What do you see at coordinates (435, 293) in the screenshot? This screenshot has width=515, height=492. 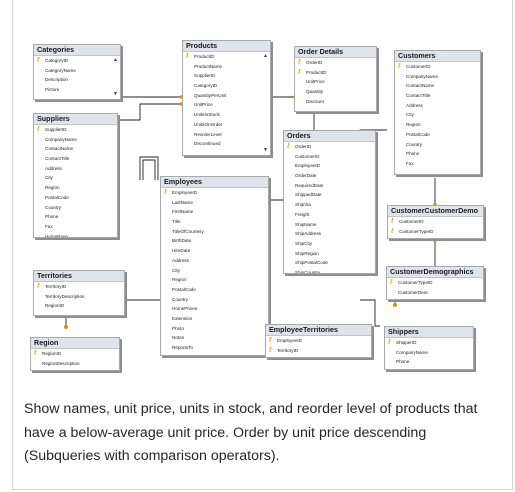 I see `table-field: CustomerDesc` at bounding box center [435, 293].